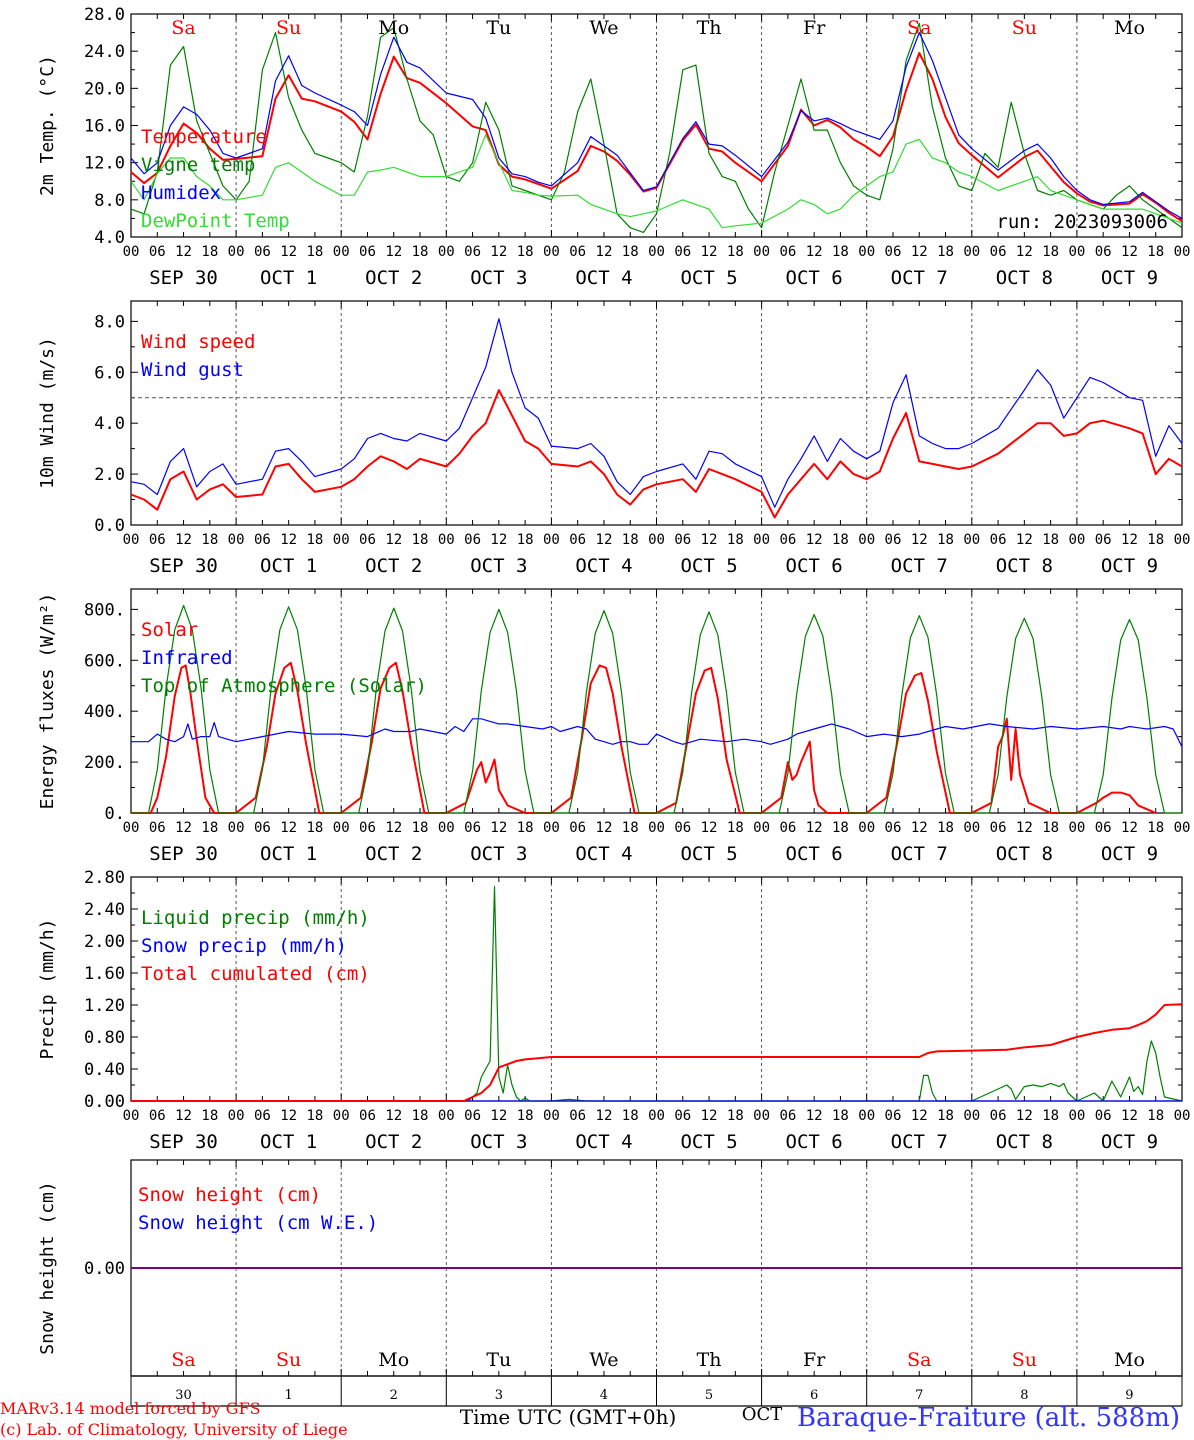  I want to click on day-number: 4, so click(604, 1395).